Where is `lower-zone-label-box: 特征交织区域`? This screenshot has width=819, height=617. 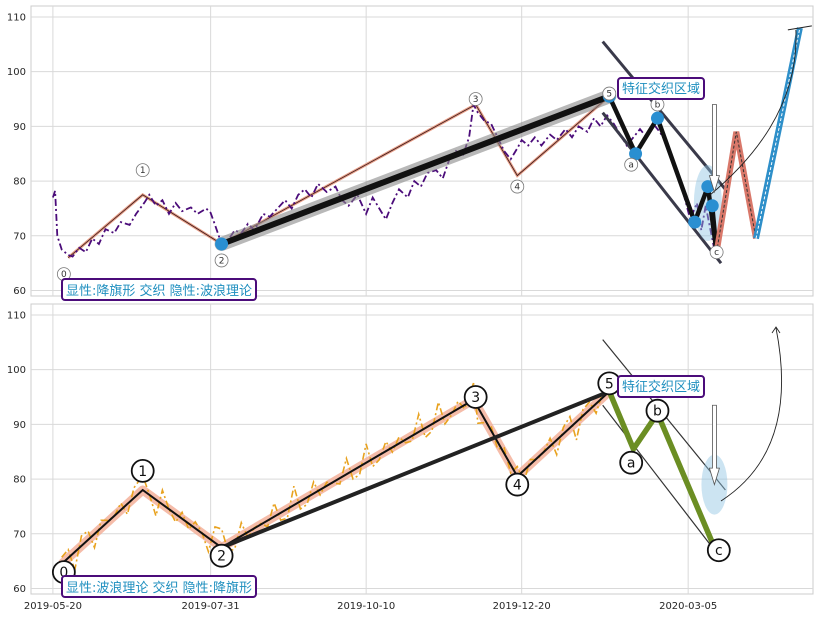 lower-zone-label-box: 特征交织区域 is located at coordinates (661, 386).